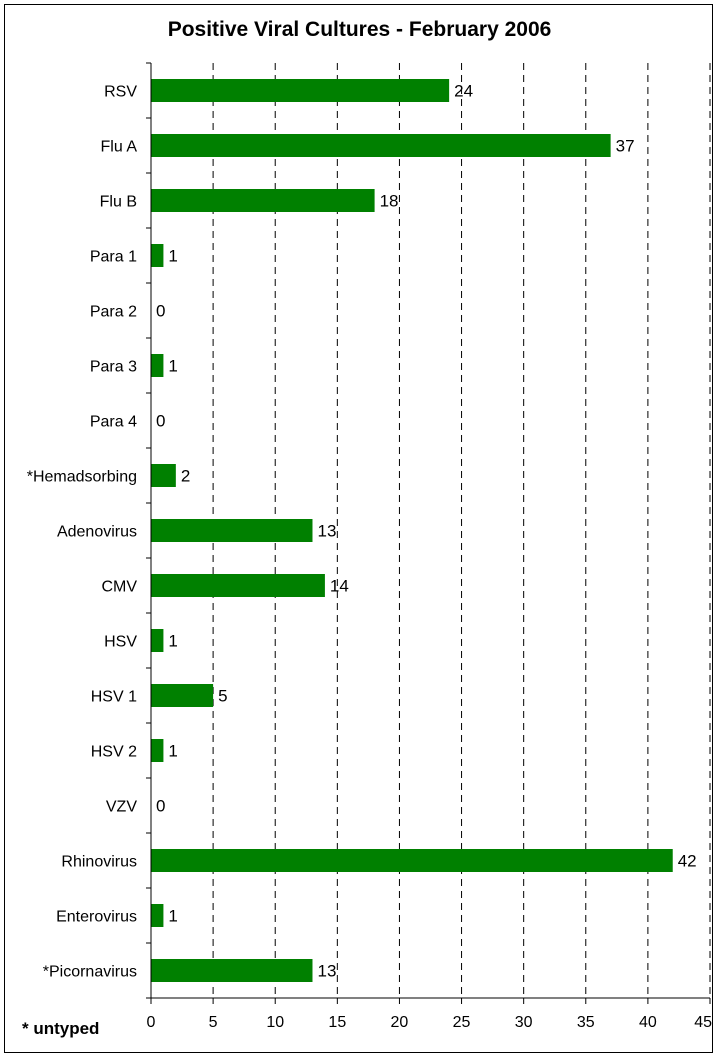 The width and height of the screenshot is (719, 1059). Describe the element at coordinates (339, 586) in the screenshot. I see `value-label-9: 14` at that location.